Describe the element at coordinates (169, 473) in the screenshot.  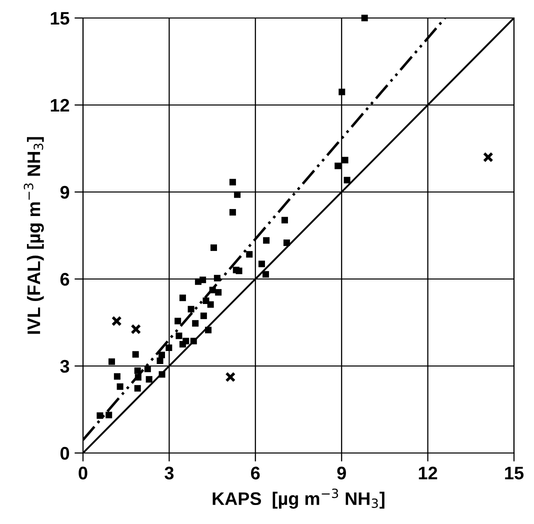
I see `x-tick-label: 3` at that location.